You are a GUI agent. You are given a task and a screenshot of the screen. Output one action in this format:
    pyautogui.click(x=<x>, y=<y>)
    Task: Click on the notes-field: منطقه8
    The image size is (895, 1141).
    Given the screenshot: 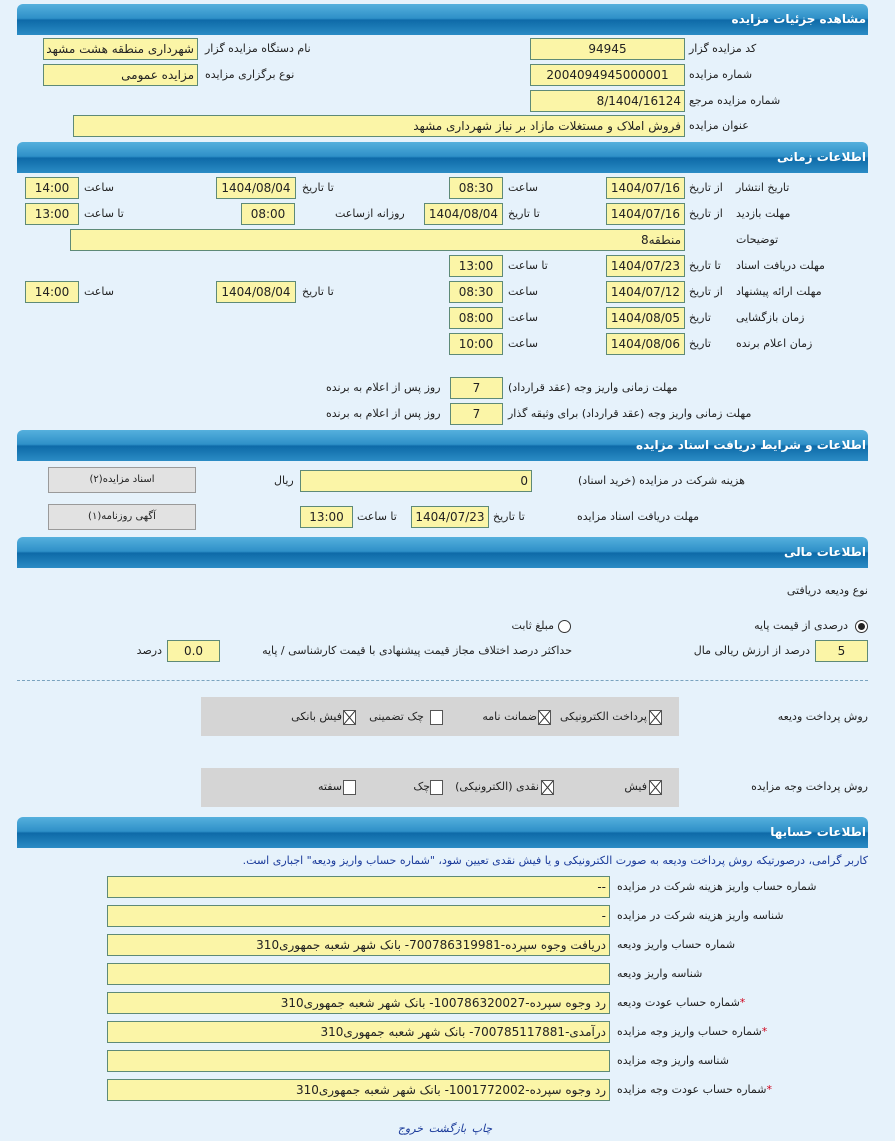 What is the action you would take?
    pyautogui.click(x=377, y=240)
    